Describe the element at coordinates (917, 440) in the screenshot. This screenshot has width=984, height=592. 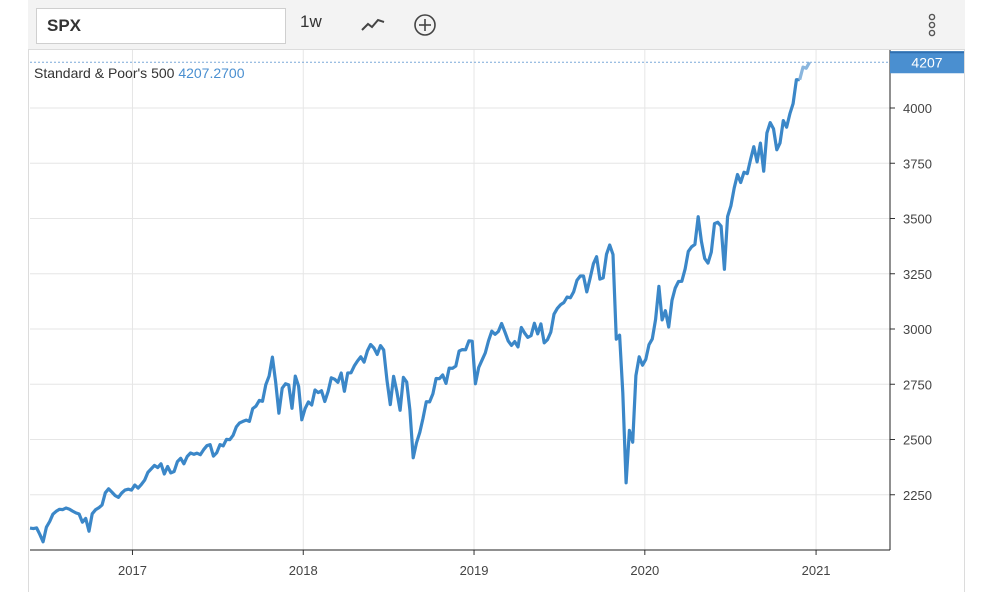
I see `y-tick-label: 2500` at that location.